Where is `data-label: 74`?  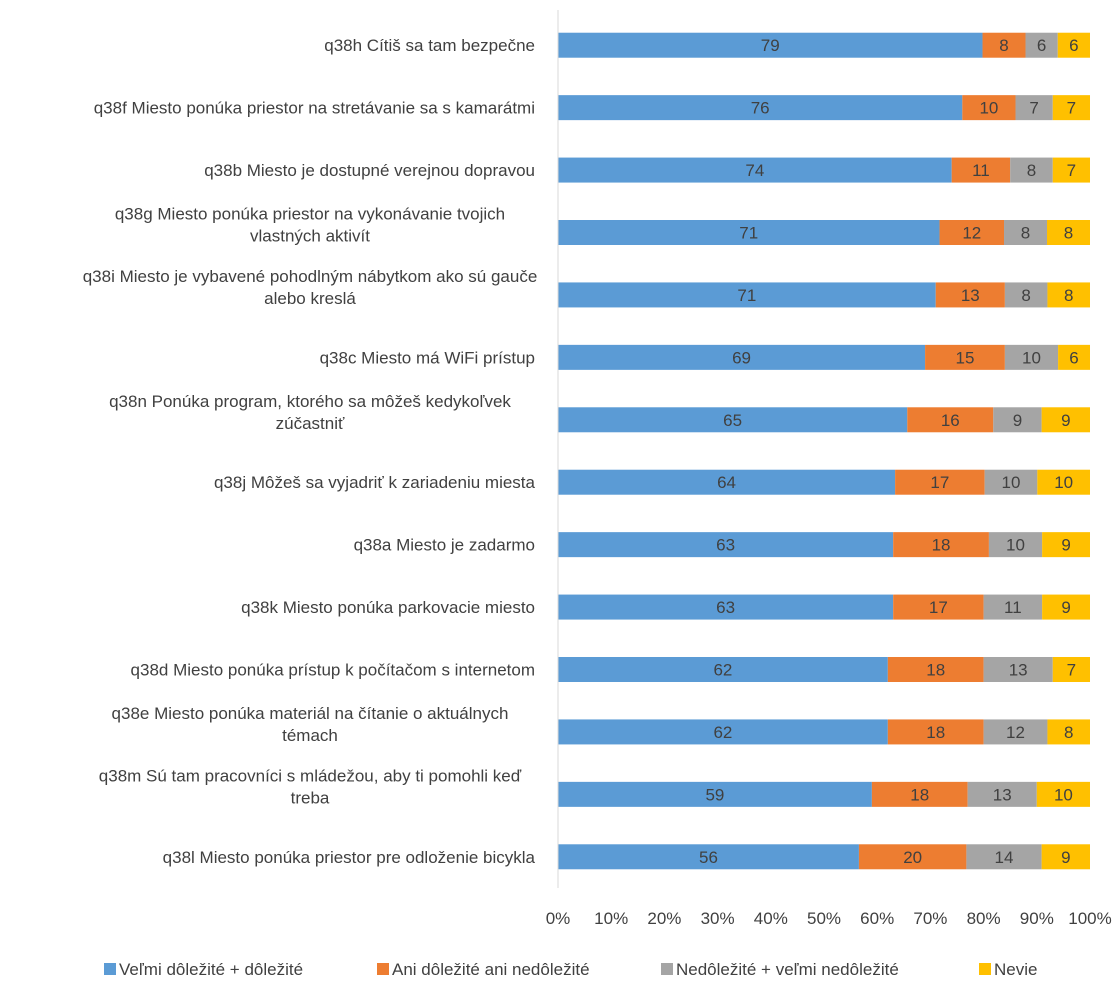 data-label: 74 is located at coordinates (754, 170).